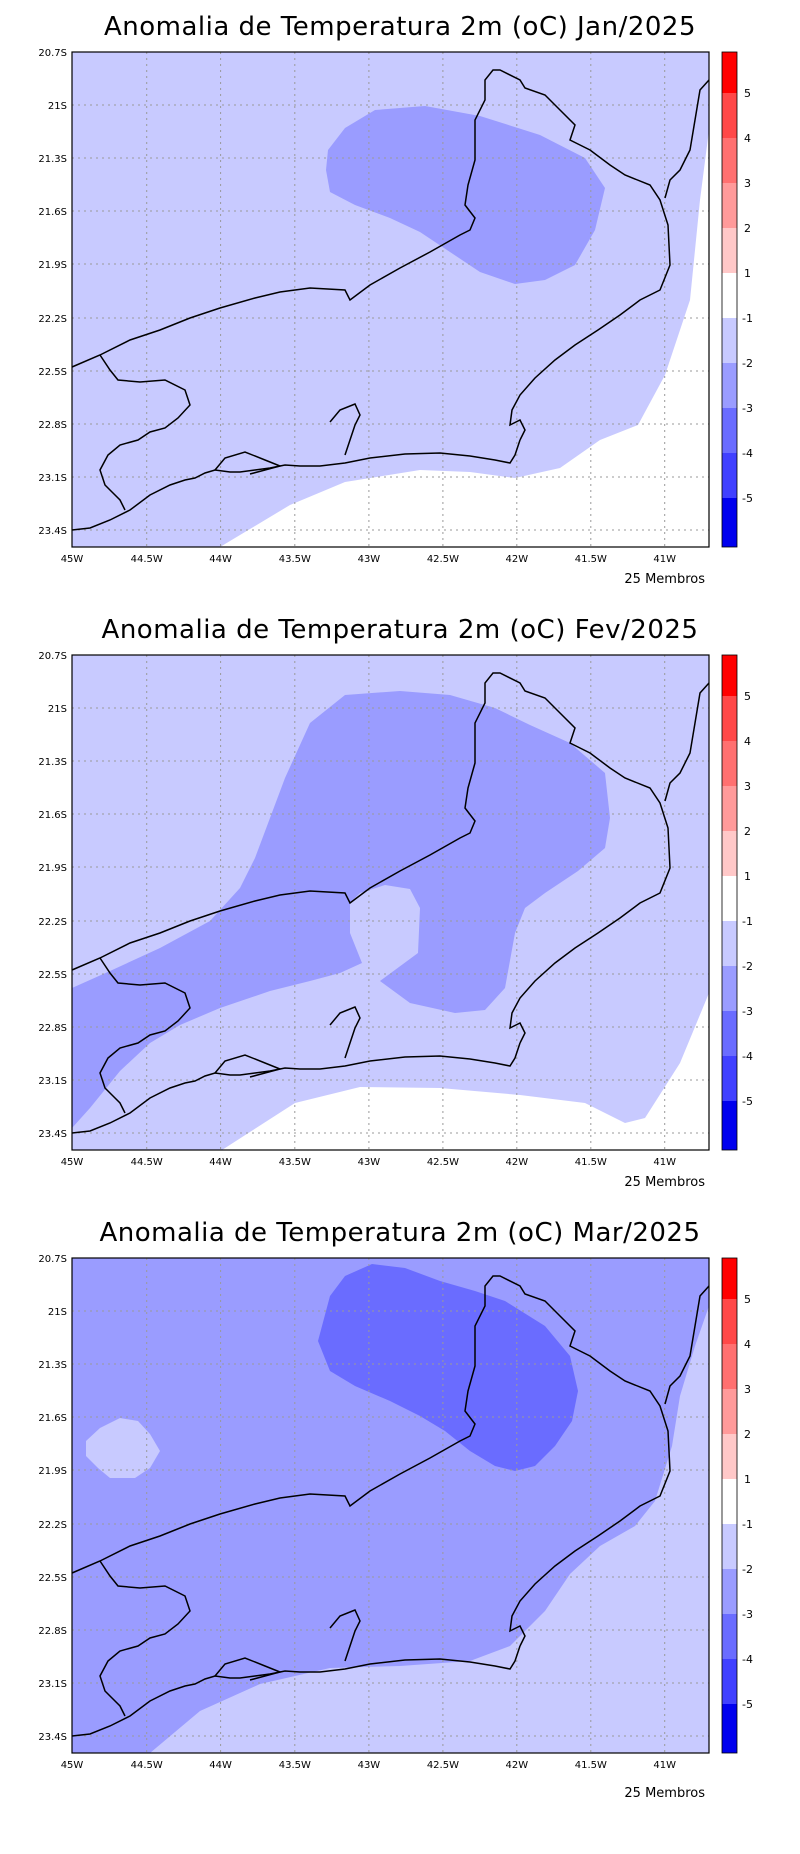 This screenshot has height=1854, width=800. I want to click on field-anomaly-1-2-west, so click(123, 1448).